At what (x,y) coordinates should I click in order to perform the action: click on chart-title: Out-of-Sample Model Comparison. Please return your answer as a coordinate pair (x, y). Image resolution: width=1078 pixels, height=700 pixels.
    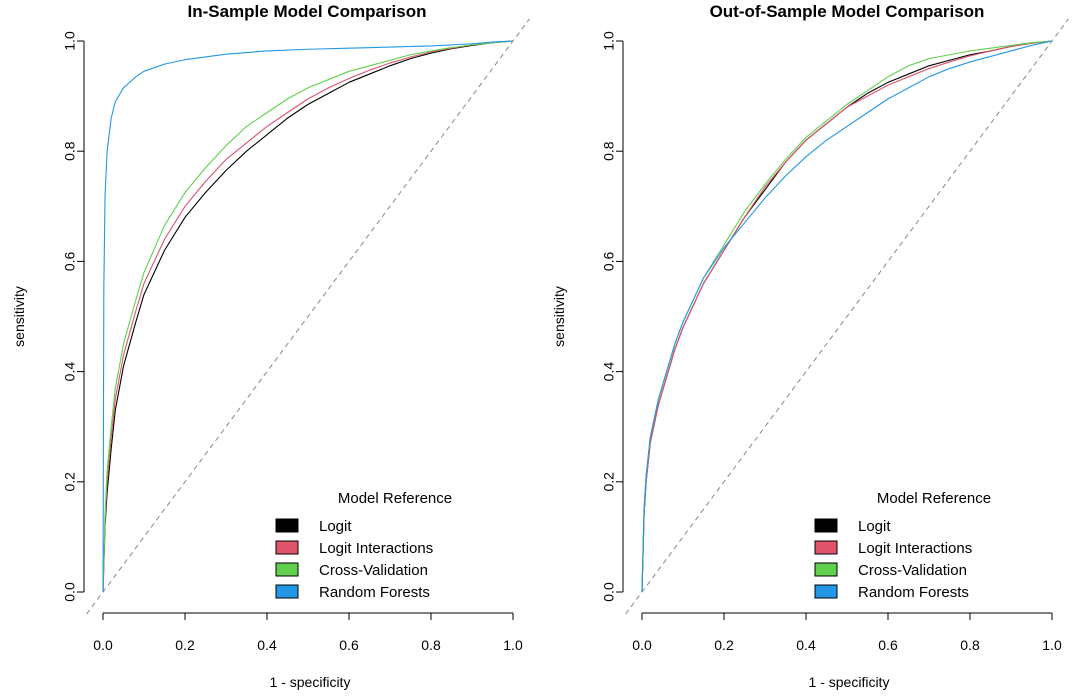
    Looking at the image, I should click on (847, 11).